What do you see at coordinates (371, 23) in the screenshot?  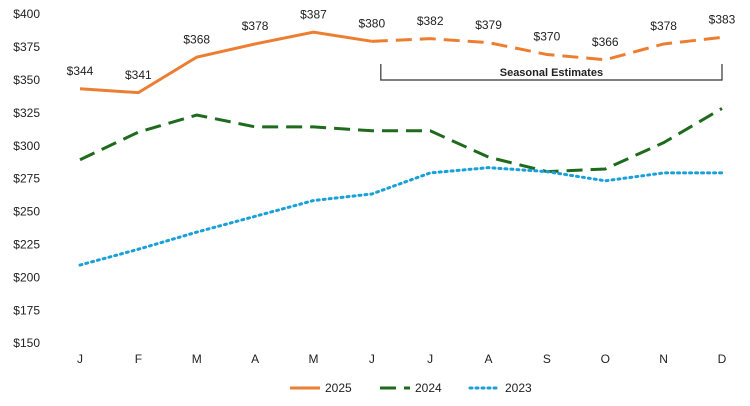 I see `data-label: $380` at bounding box center [371, 23].